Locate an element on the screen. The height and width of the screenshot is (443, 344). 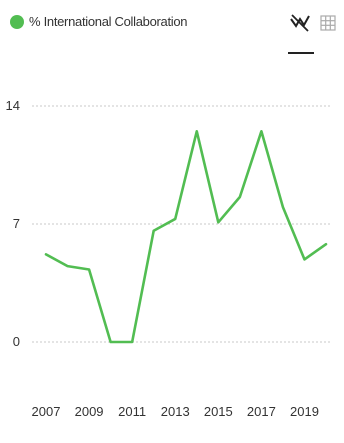
y-axis-ticks: 0 7 14 is located at coordinates (13, 223).